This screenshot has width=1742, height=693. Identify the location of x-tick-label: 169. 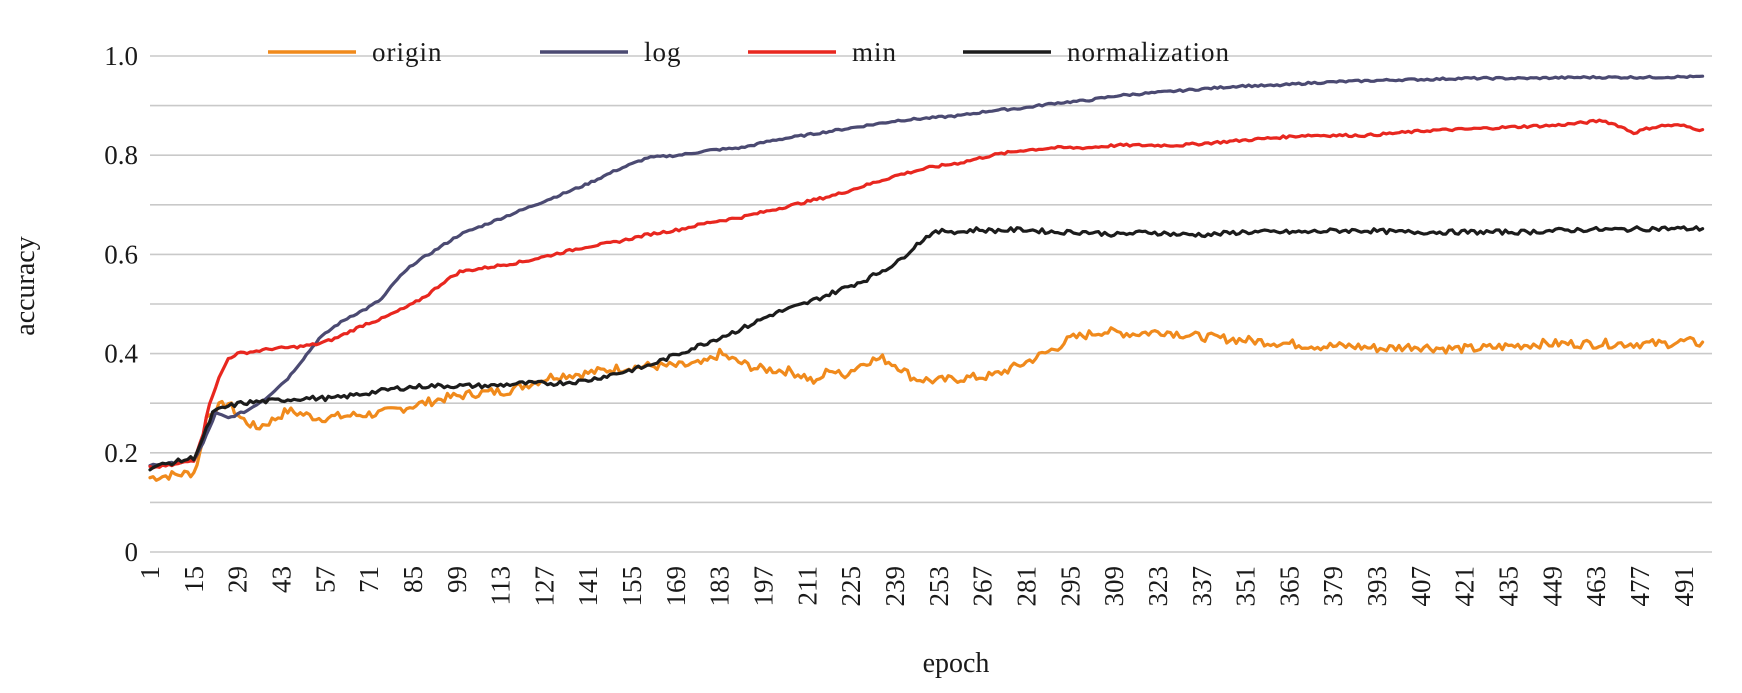
(676, 586).